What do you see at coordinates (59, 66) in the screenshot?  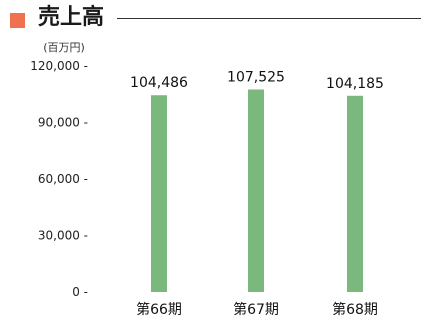 I see `y-tick-label: 120,000 -` at bounding box center [59, 66].